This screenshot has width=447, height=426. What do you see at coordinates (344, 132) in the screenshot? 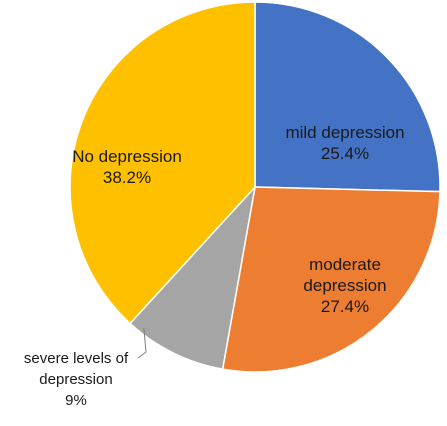
I see `pie-slice-label-line: mild depression` at bounding box center [344, 132].